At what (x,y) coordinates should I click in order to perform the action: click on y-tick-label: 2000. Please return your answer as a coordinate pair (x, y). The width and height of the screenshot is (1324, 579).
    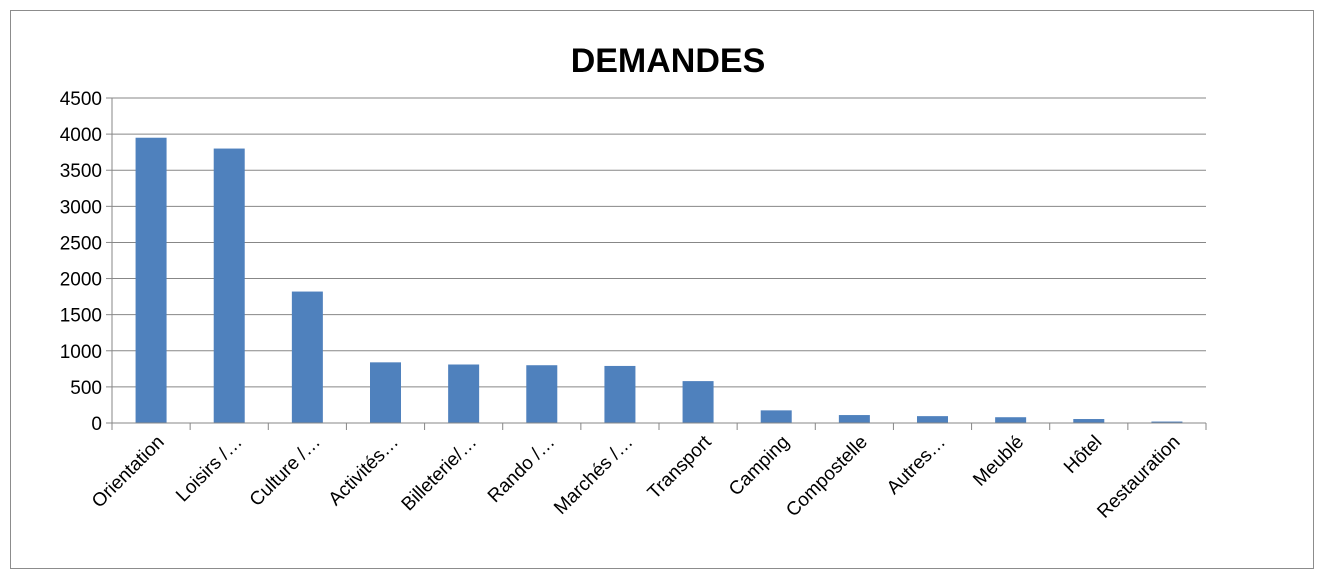
    Looking at the image, I should click on (81, 280).